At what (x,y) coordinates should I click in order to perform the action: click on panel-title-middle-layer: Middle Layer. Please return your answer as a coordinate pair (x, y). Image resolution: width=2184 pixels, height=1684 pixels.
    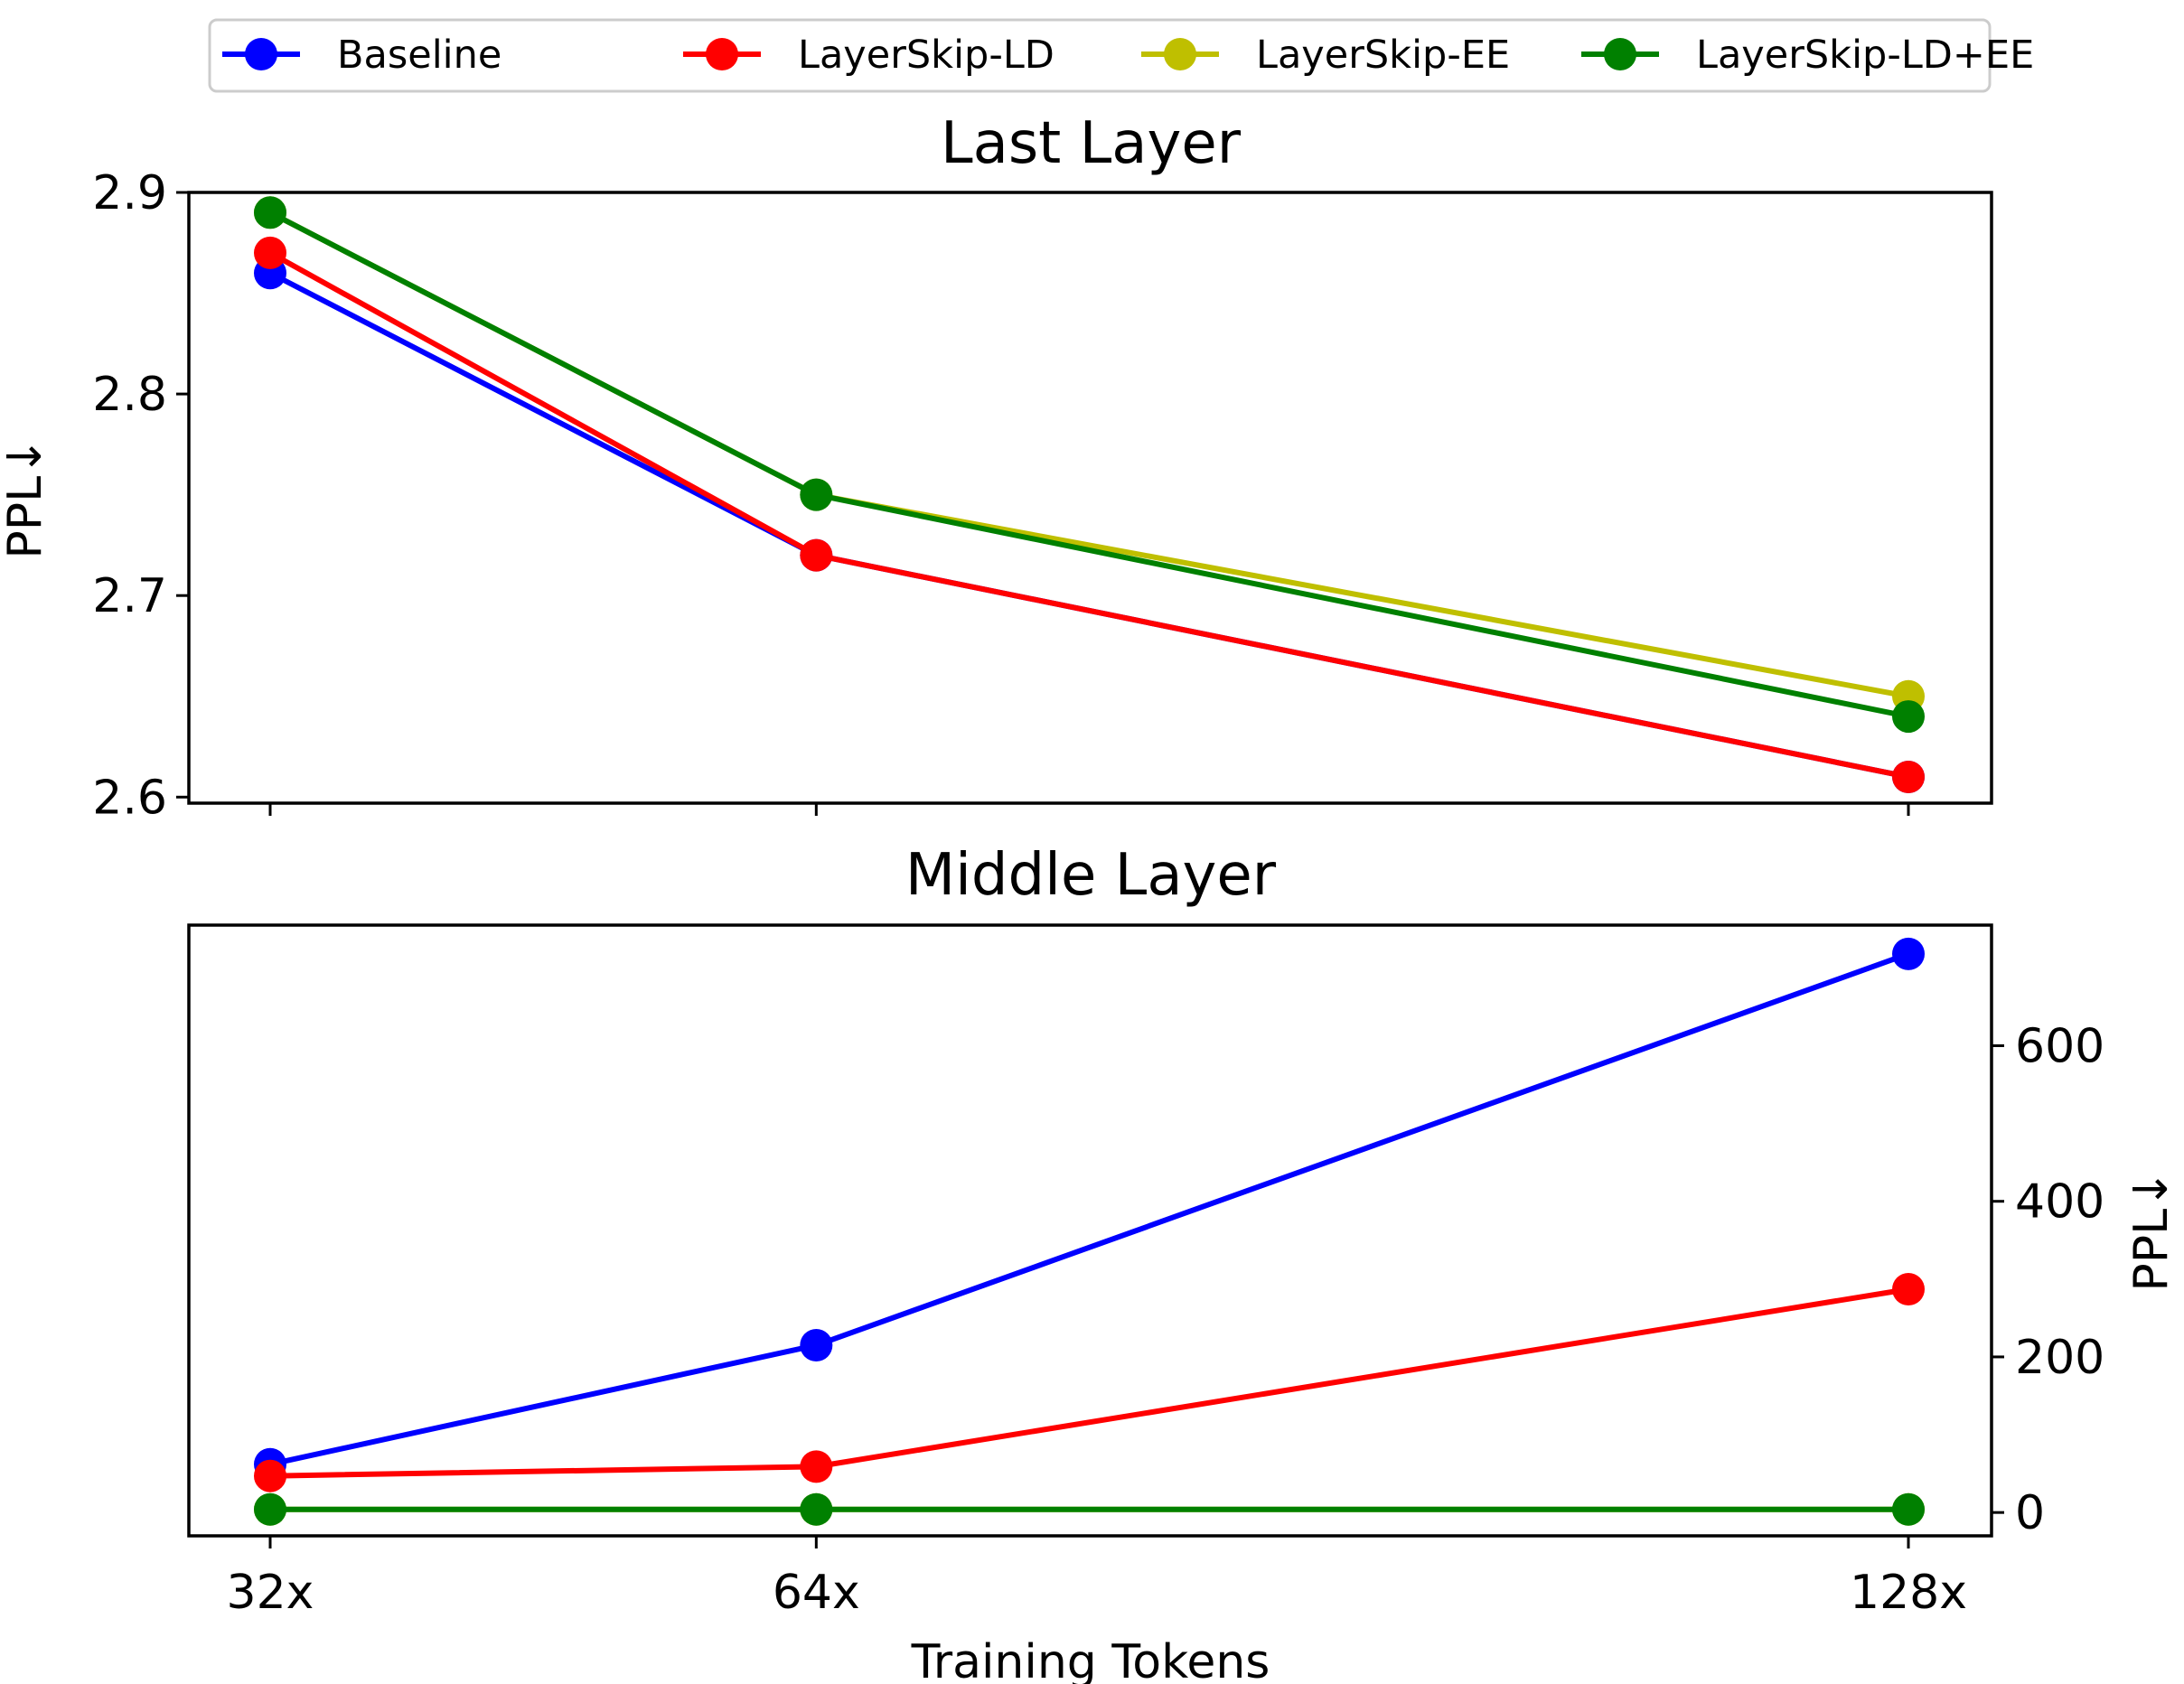
    Looking at the image, I should click on (1091, 875).